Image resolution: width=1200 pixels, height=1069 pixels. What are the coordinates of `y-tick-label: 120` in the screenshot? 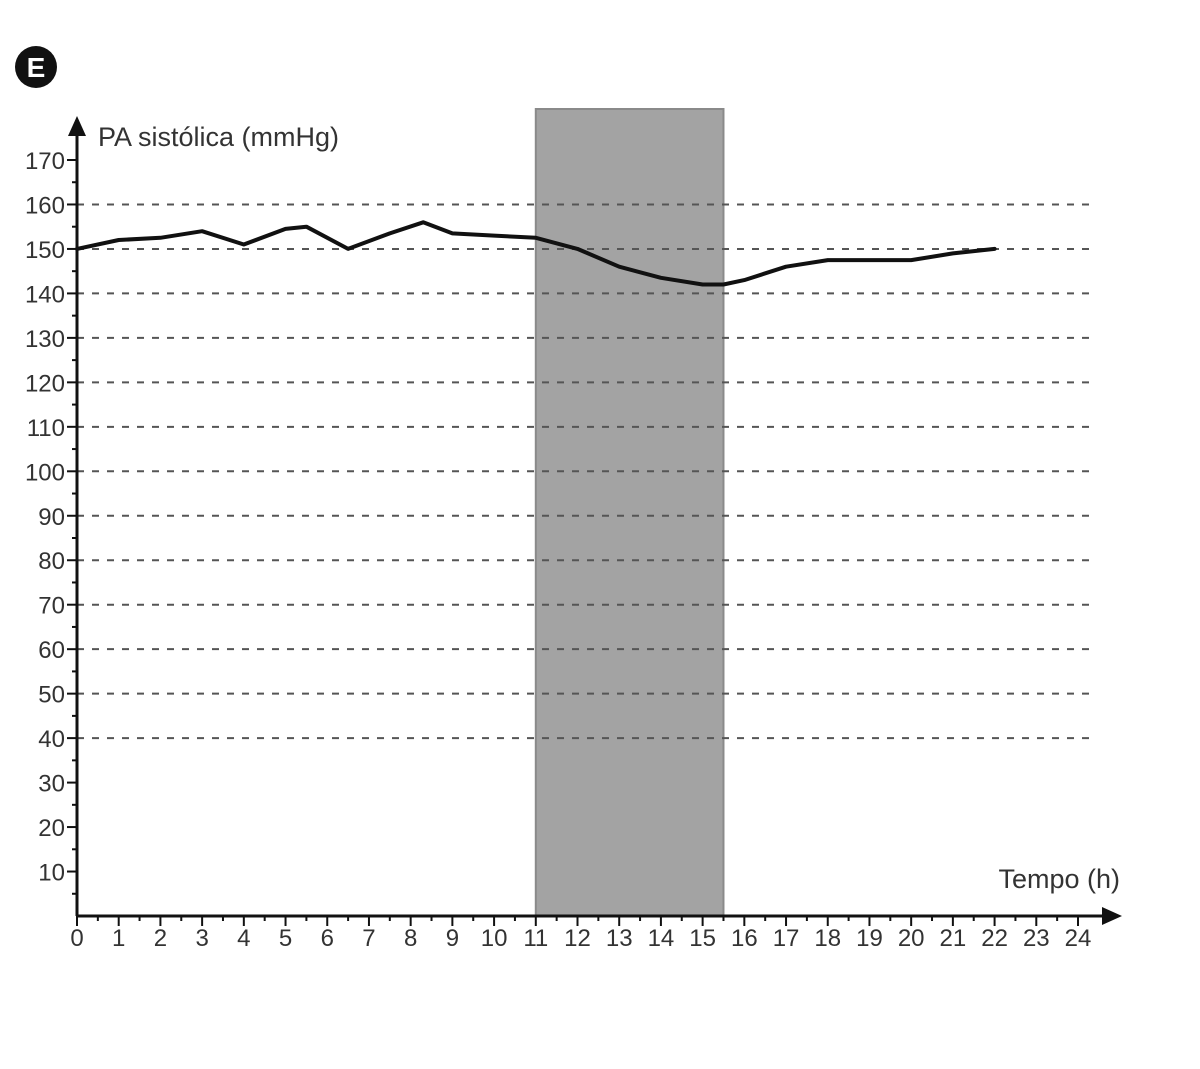 It's located at (45, 383).